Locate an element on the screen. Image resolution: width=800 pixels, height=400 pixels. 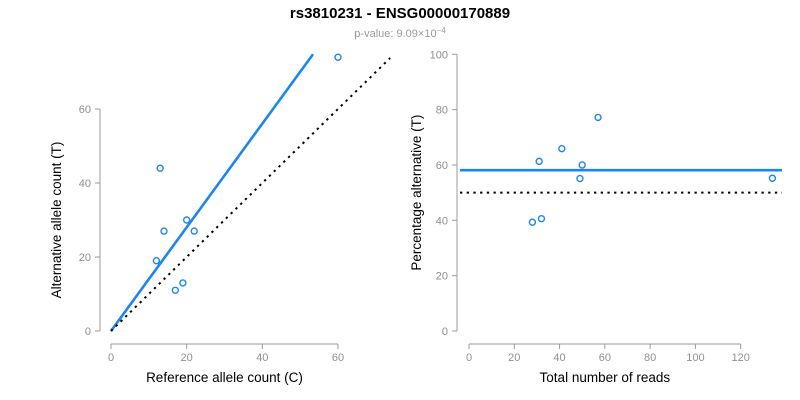
y-tick-label: 80 is located at coordinates (442, 111).